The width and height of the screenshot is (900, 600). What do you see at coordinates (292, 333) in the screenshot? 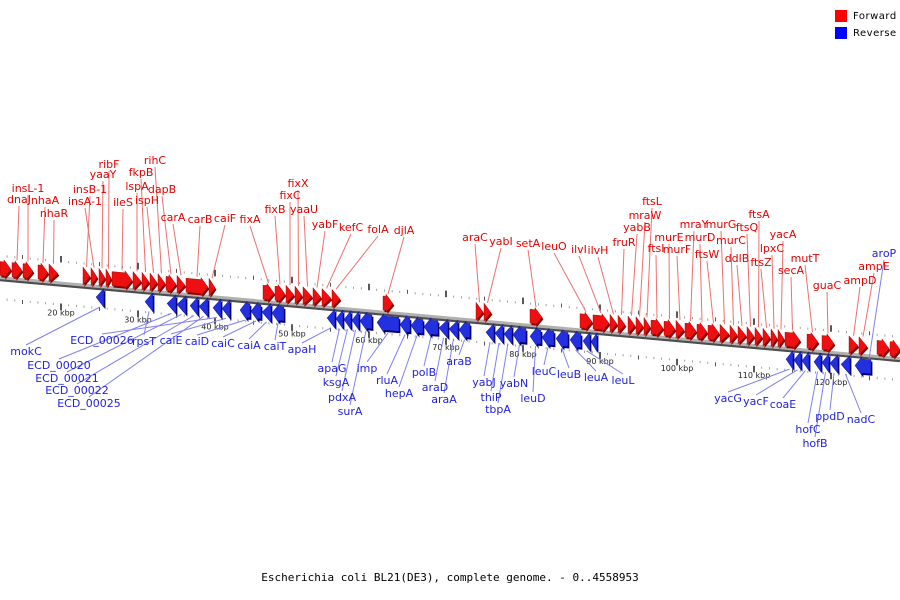
I see `tick-label: 50 kbp` at bounding box center [292, 333].